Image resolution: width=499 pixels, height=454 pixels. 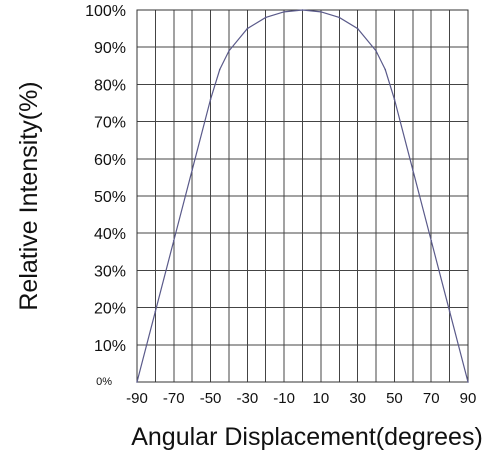 What do you see at coordinates (357, 398) in the screenshot?
I see `x-tick-label: 30` at bounding box center [357, 398].